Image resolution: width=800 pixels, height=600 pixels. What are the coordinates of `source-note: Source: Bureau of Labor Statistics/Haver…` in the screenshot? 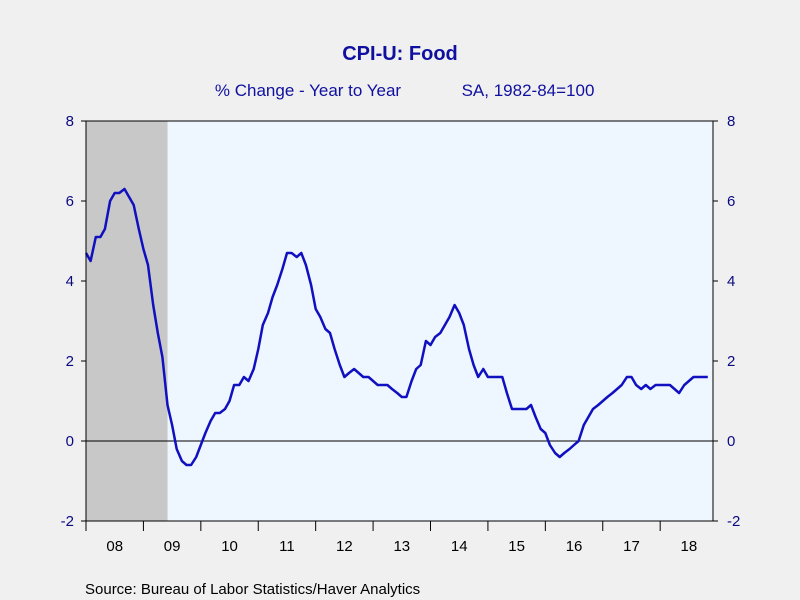 It's located at (252, 589).